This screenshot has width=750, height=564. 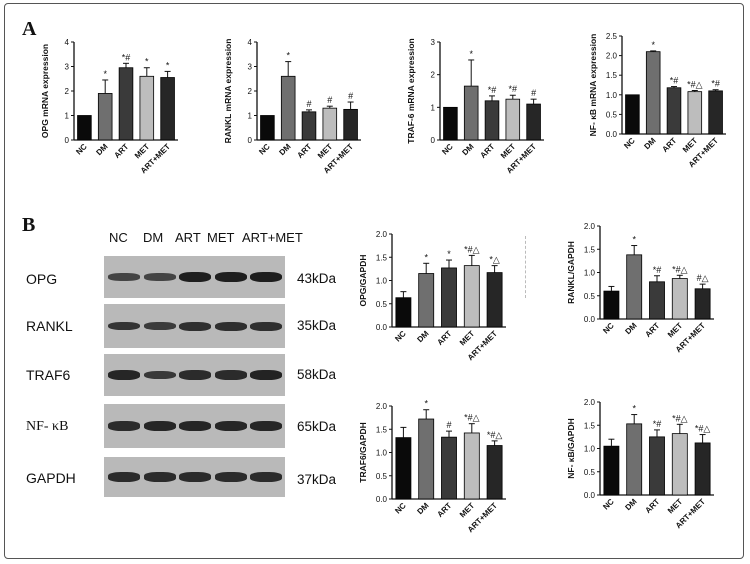 What do you see at coordinates (317, 479) in the screenshot?
I see `blot-kda-gapdh: 37kDa` at bounding box center [317, 479].